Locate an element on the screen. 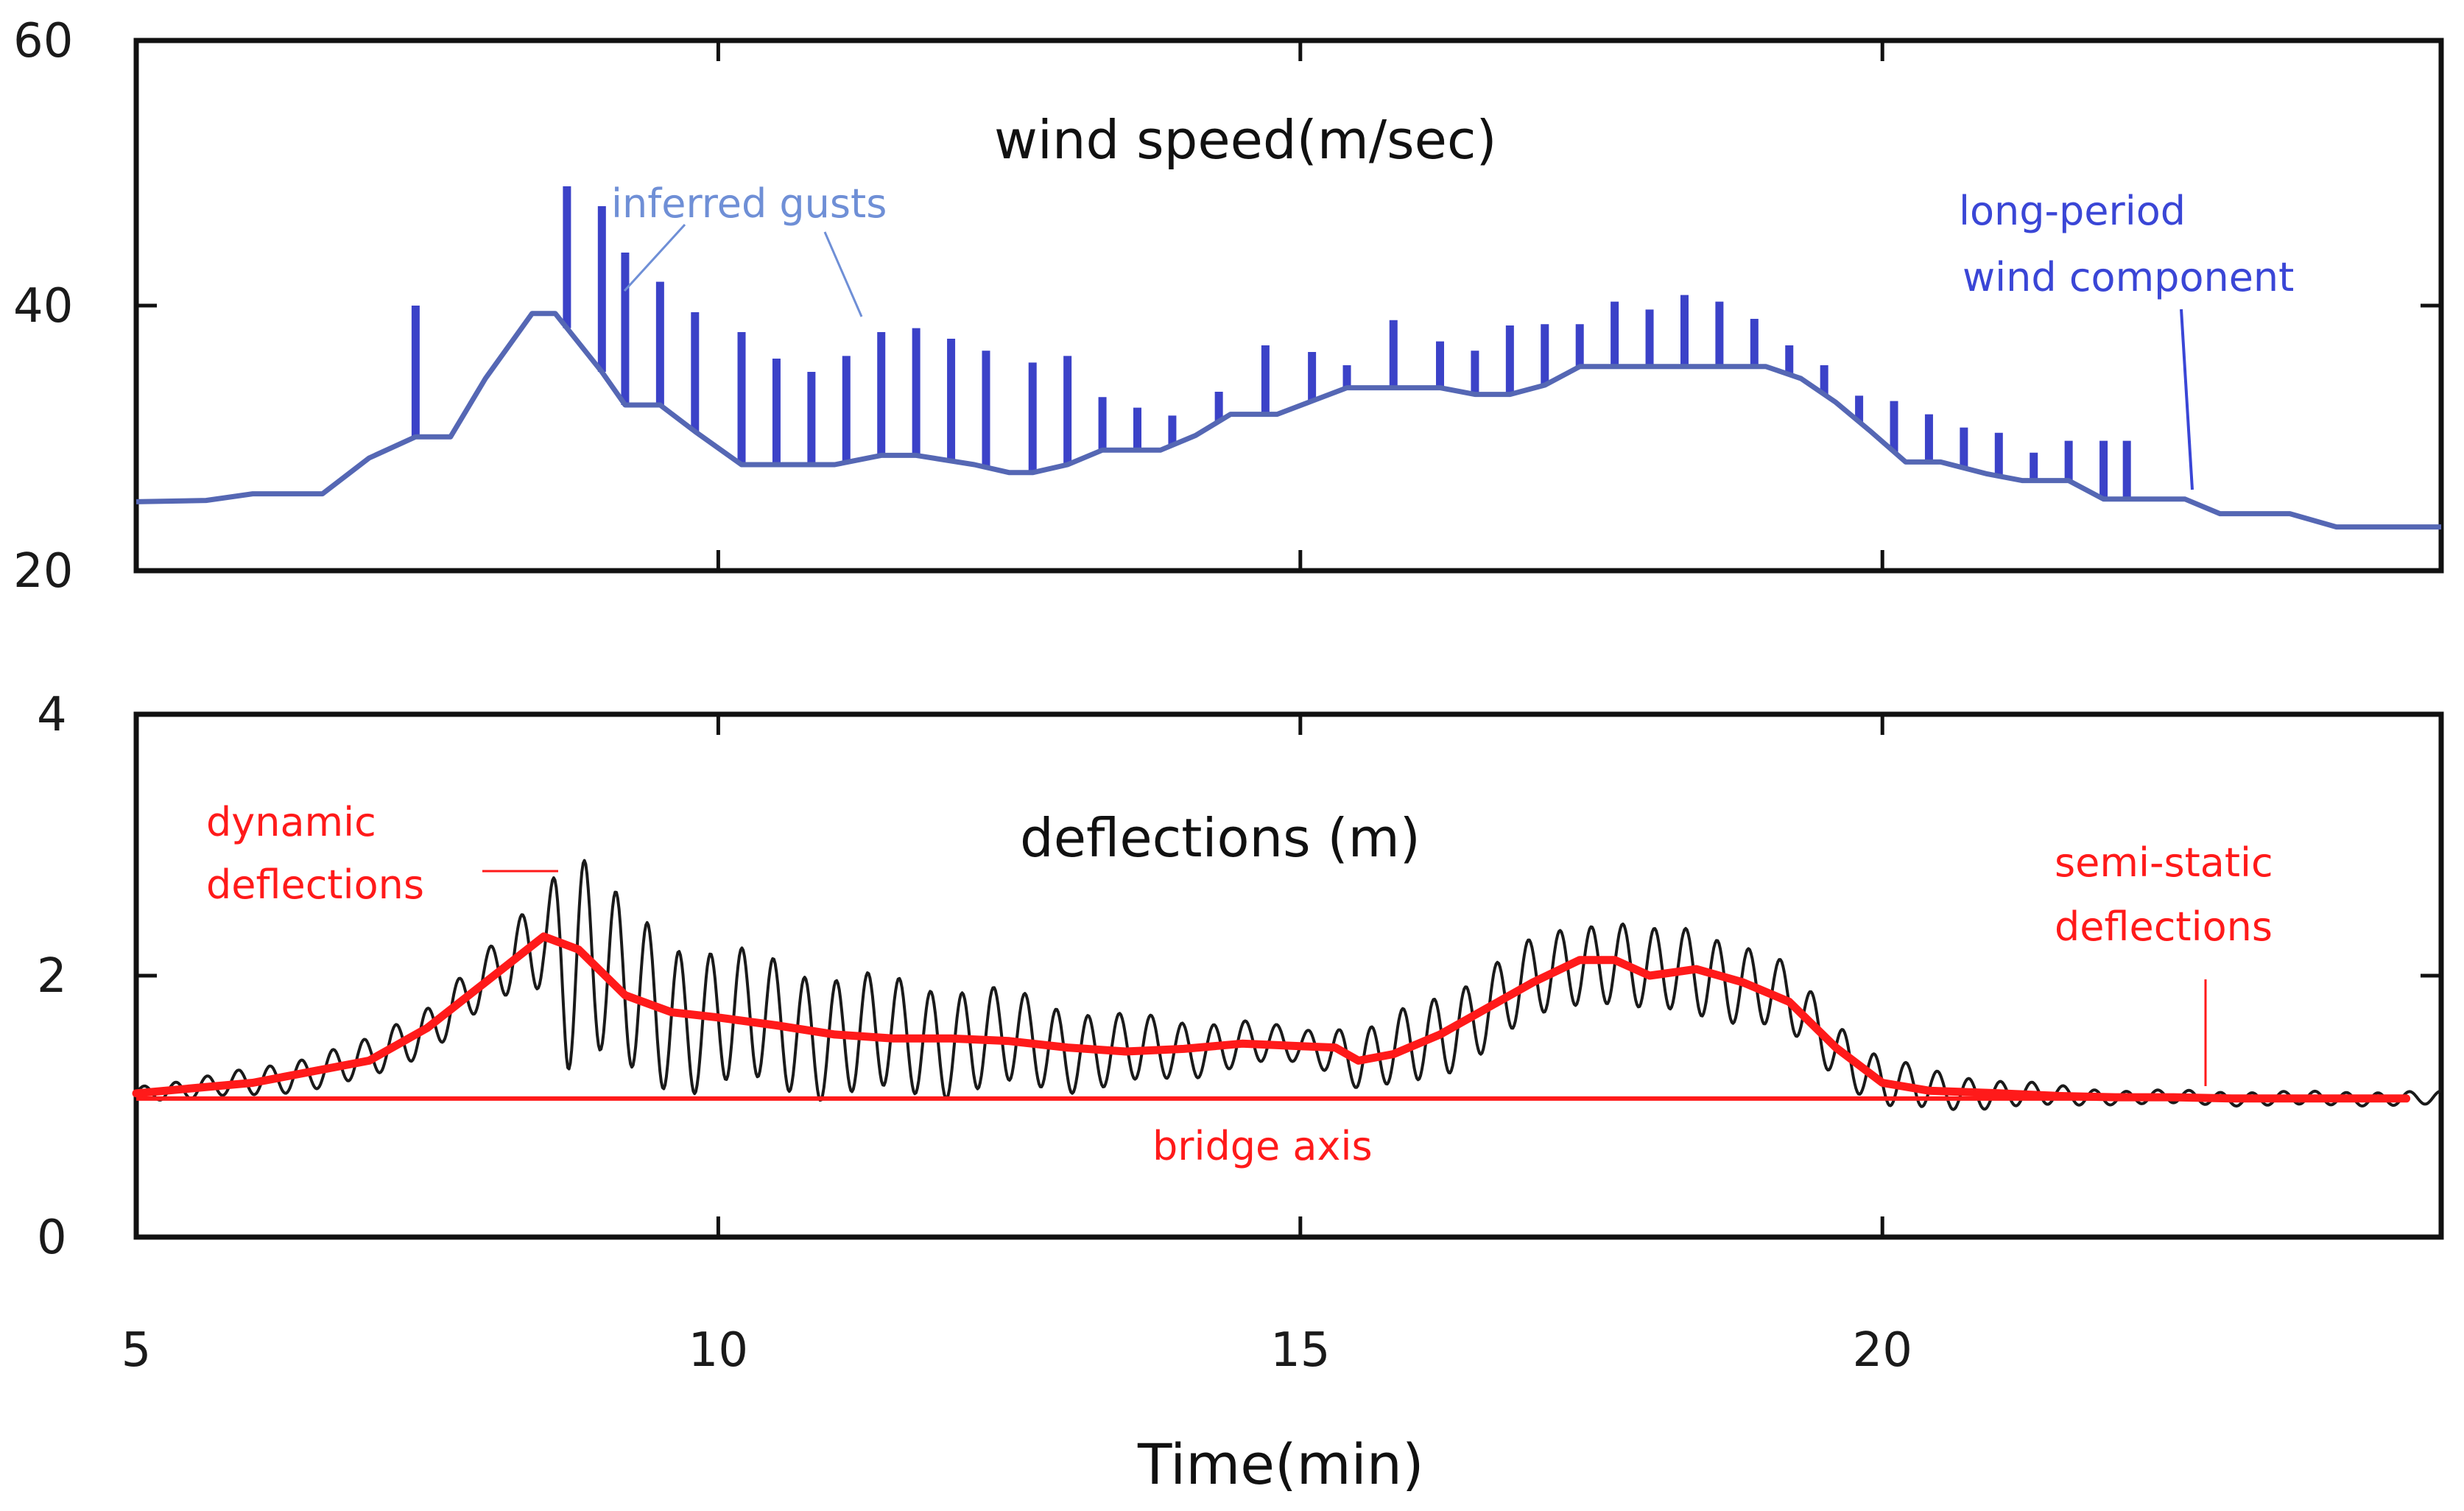 This screenshot has width=2464, height=1511. long-period-label-line2: wind component is located at coordinates (2128, 277).